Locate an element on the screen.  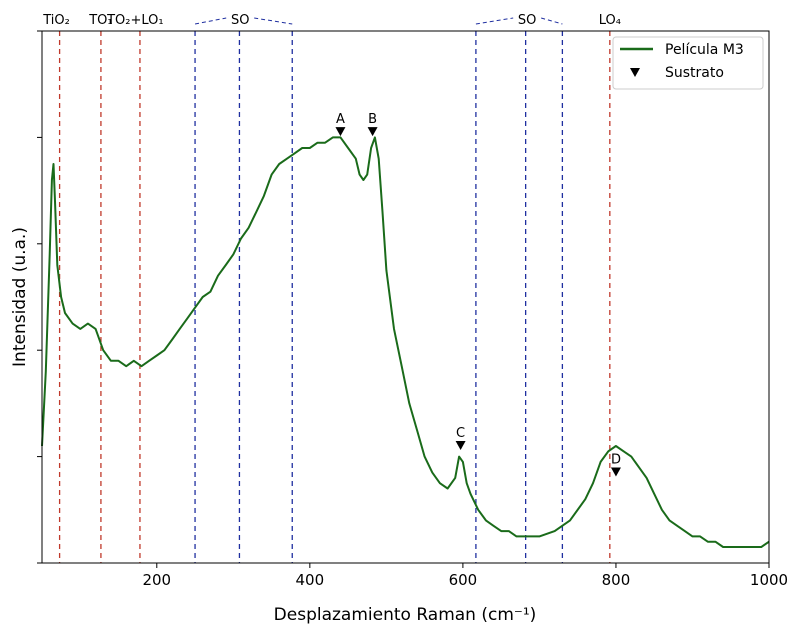
peak-label: B is located at coordinates (372, 119).